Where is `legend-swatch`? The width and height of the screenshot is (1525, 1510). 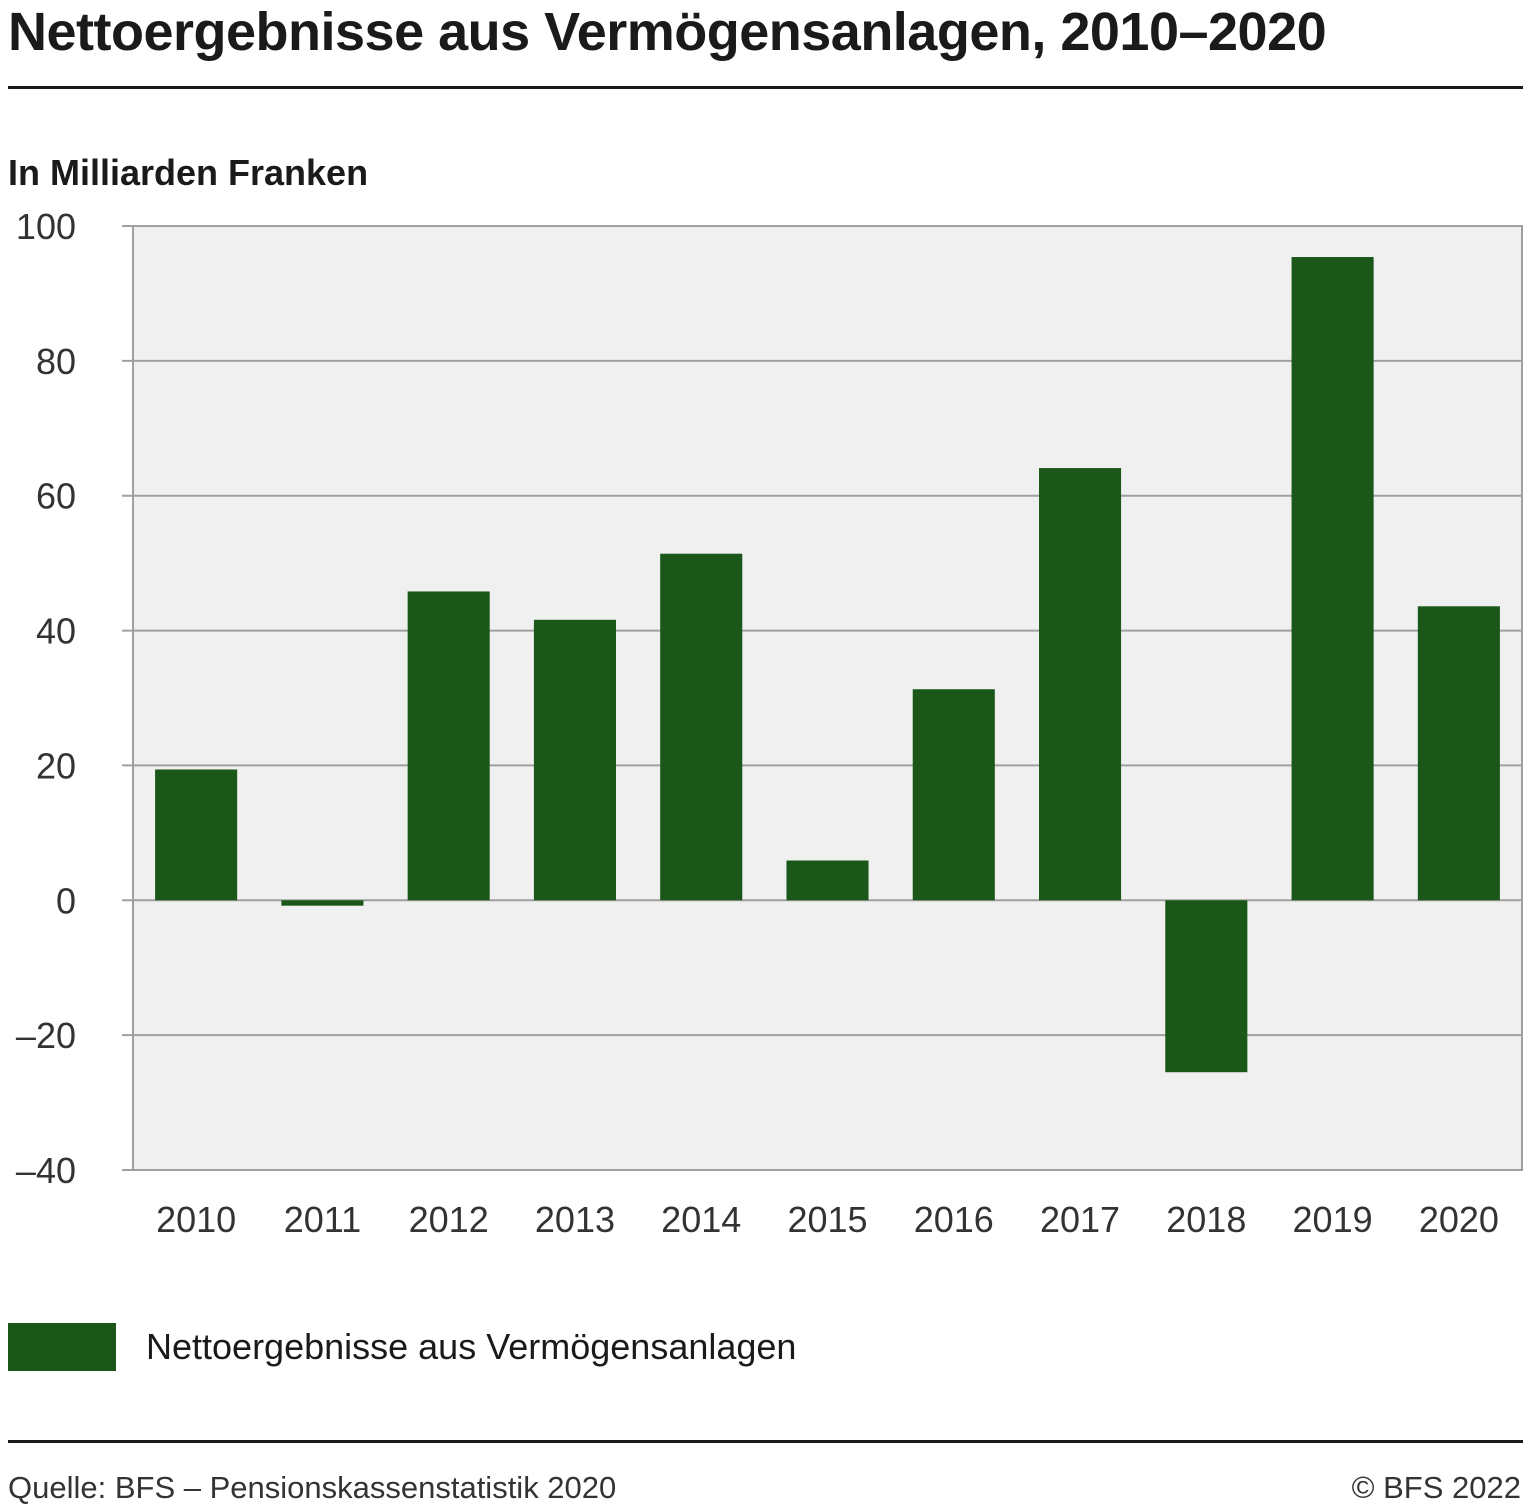
legend-swatch is located at coordinates (62, 1347).